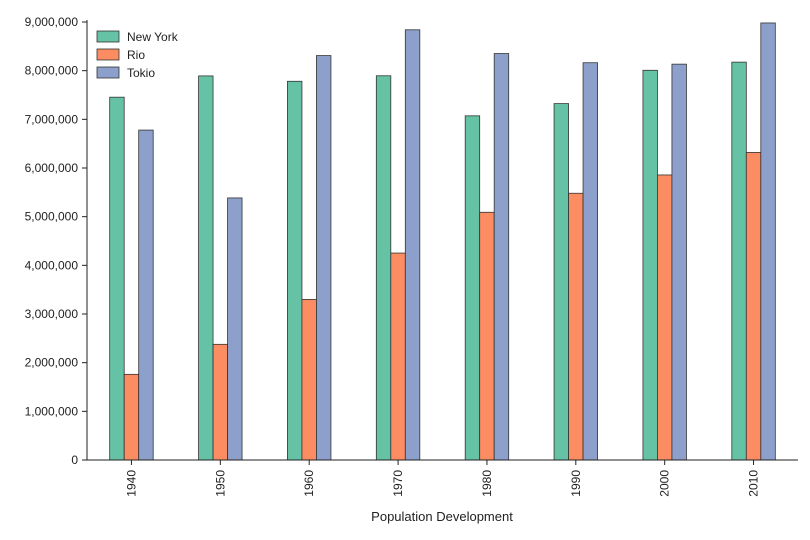 This screenshot has width=810, height=540. Describe the element at coordinates (108, 72) in the screenshot. I see `legend-swatch-tokio` at that location.